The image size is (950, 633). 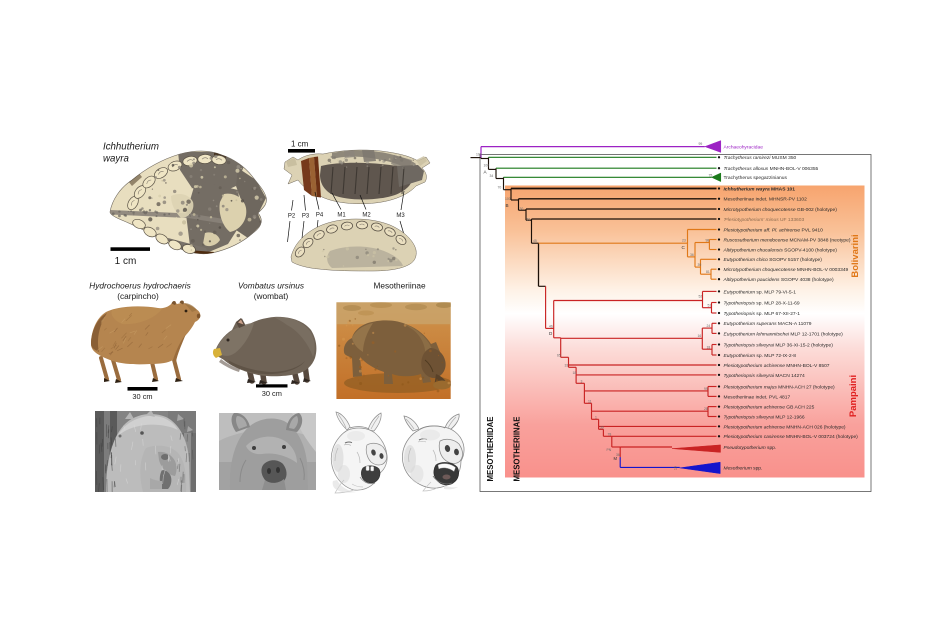 What do you see at coordinates (399, 286) in the screenshot?
I see `svg-text: Mesotheriinae` at bounding box center [399, 286].